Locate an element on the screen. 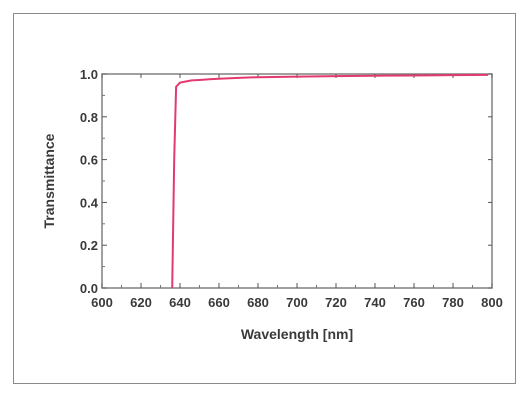 The image size is (528, 397). x-tick-label: 620 is located at coordinates (141, 302).